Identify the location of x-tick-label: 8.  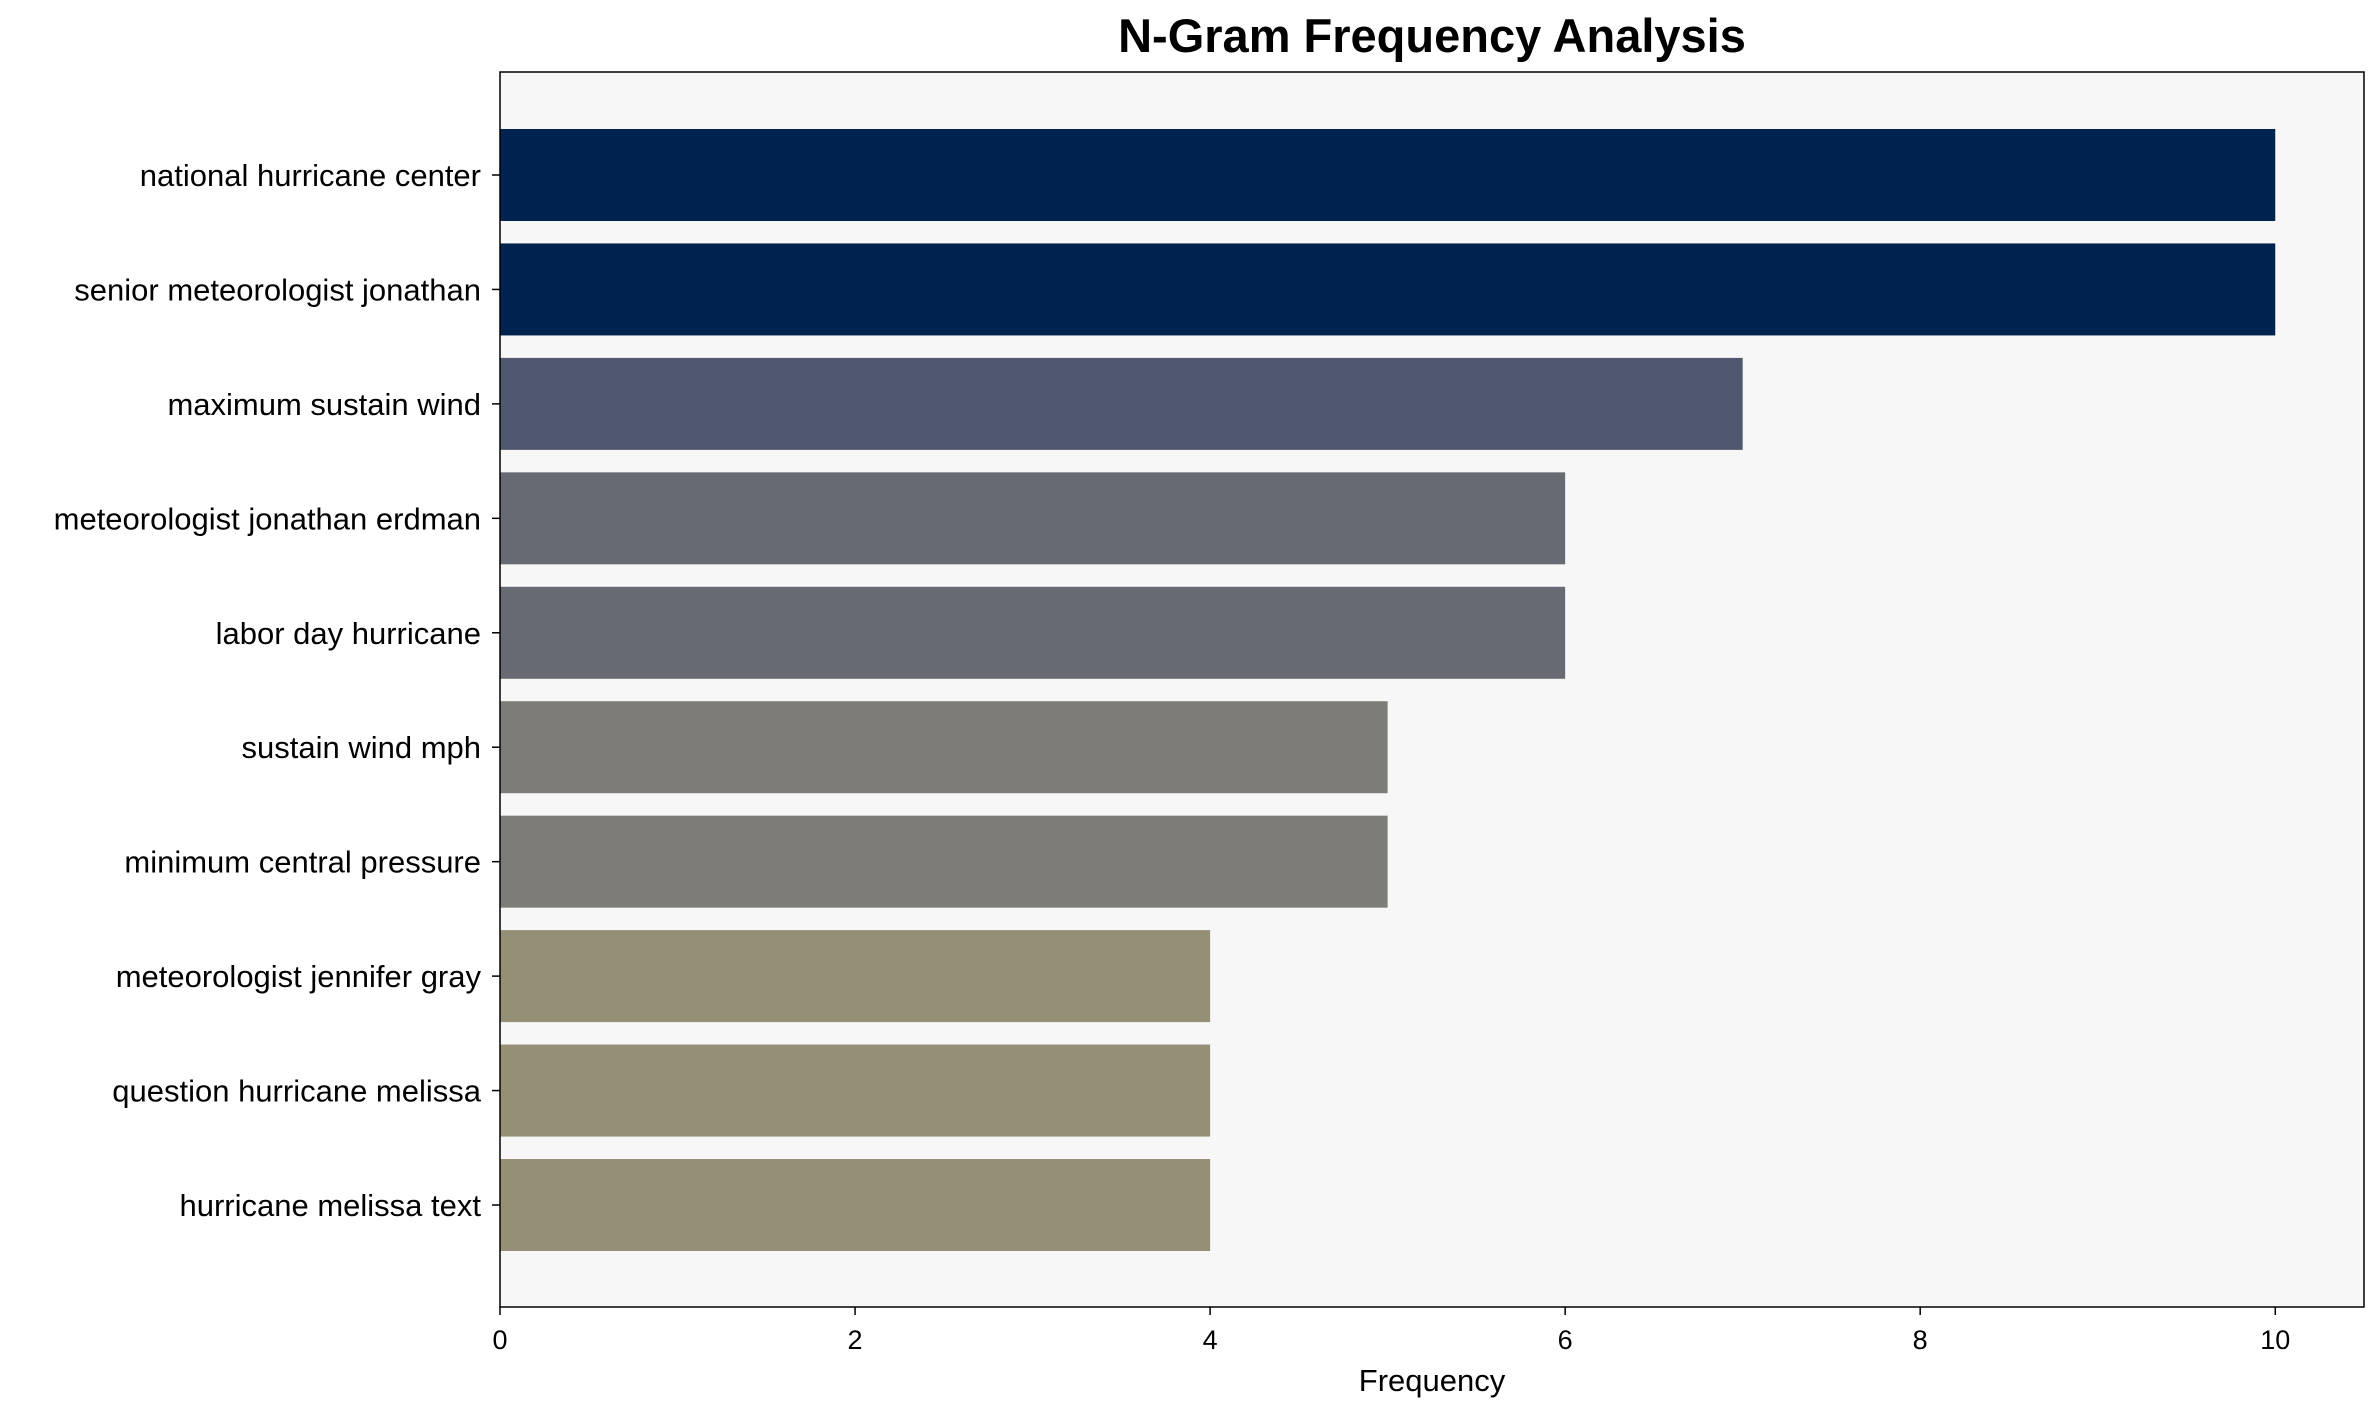
(1920, 1340).